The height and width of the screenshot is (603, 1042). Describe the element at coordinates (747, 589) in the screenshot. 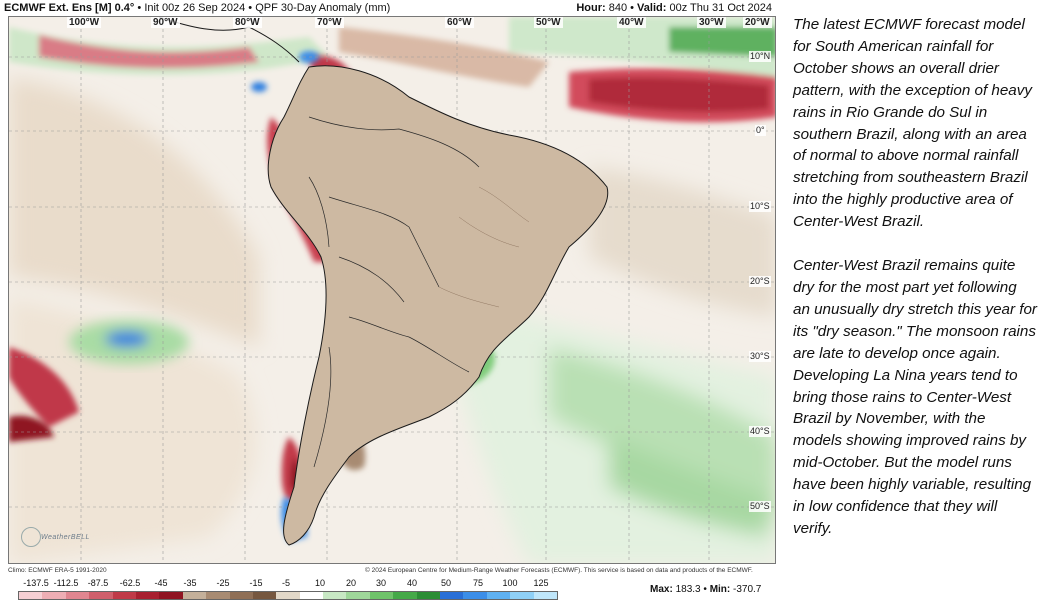

I see `min-value: -370.7` at that location.